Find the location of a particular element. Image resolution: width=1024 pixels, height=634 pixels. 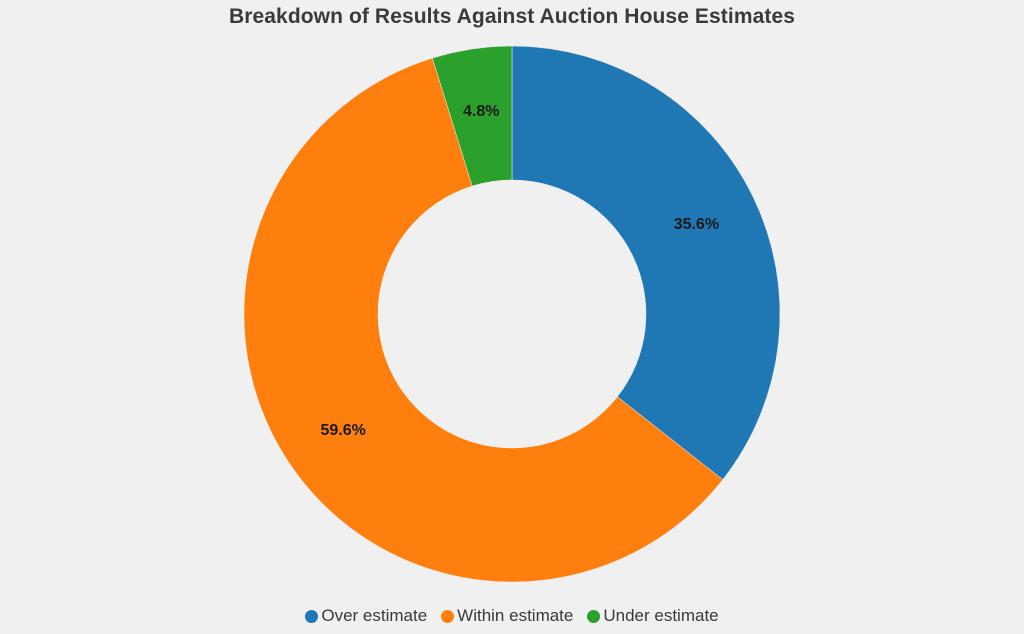

legend-swatch-under is located at coordinates (594, 616).